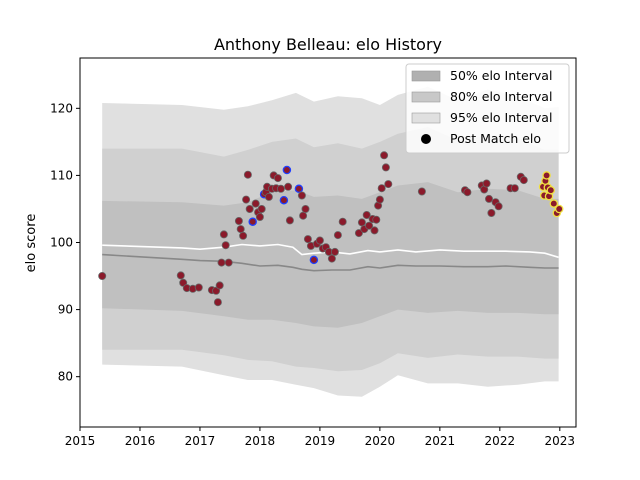 The image size is (640, 480). What do you see at coordinates (320, 441) in the screenshot?
I see `x-tick-label: 2019` at bounding box center [320, 441].